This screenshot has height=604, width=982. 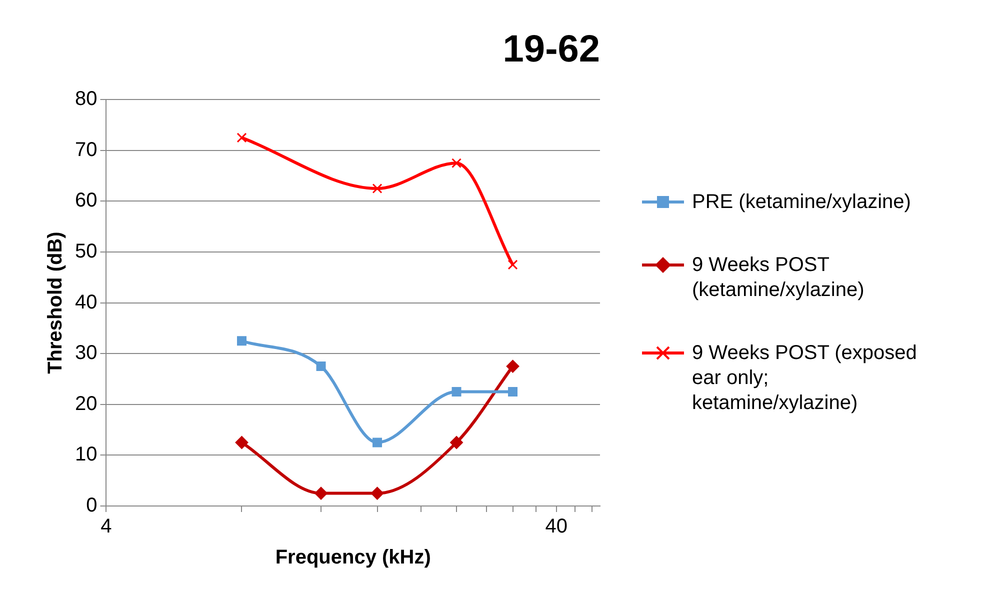 What do you see at coordinates (86, 149) in the screenshot?
I see `y-tick-label: 70` at bounding box center [86, 149].